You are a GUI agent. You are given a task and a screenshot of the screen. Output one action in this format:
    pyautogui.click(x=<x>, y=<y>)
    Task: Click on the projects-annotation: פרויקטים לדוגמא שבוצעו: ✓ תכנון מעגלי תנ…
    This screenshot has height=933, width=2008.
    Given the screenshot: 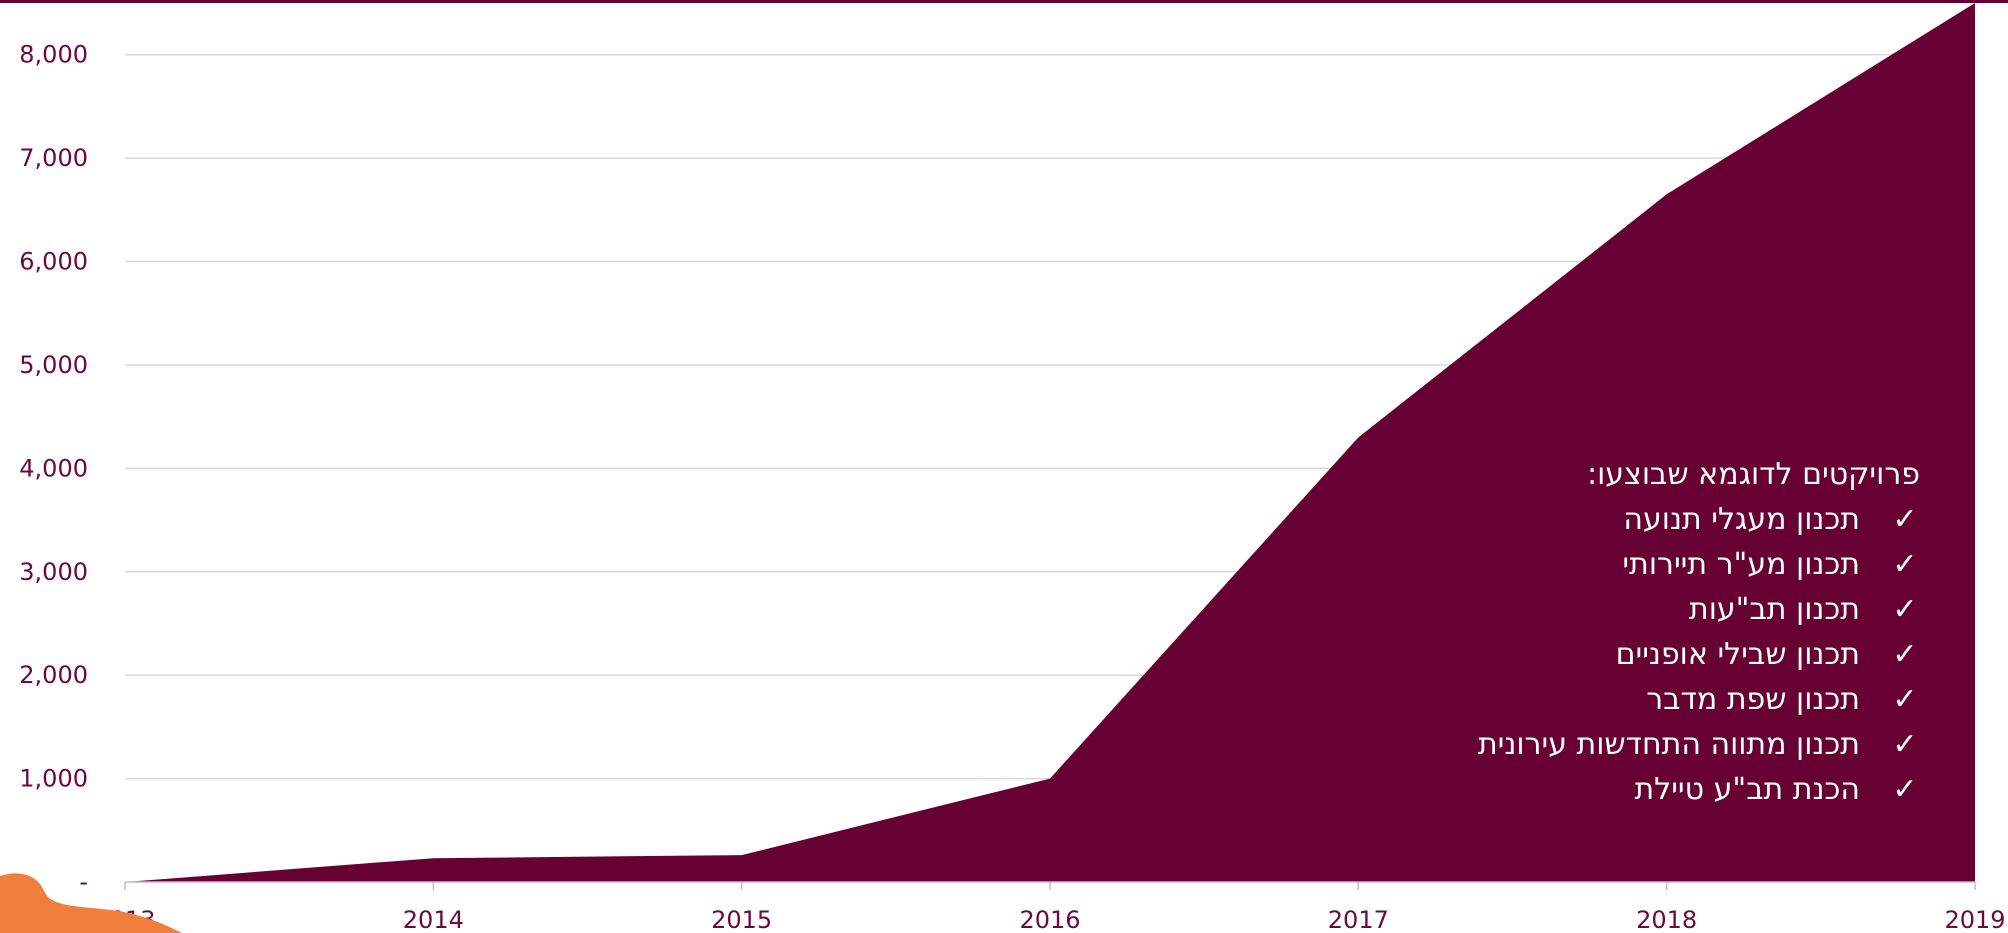 What is the action you would take?
    pyautogui.click(x=1699, y=632)
    